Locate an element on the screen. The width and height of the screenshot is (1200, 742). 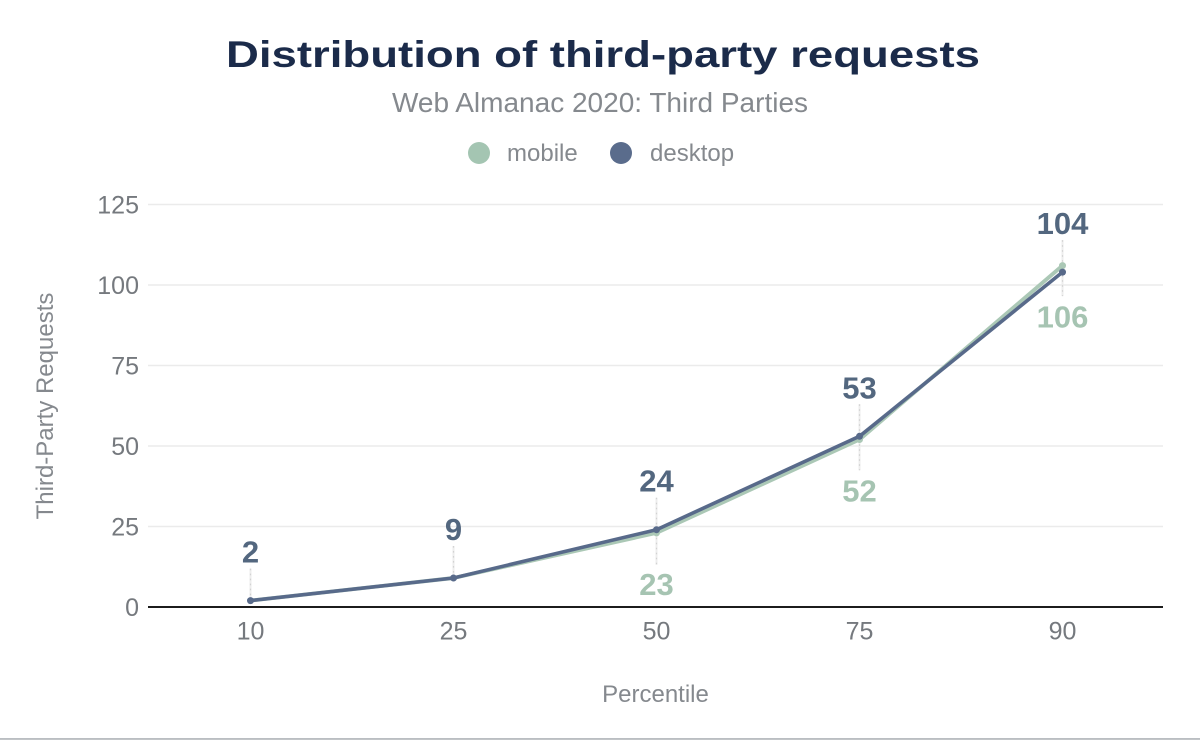
svg-text: 0 is located at coordinates (132, 608).